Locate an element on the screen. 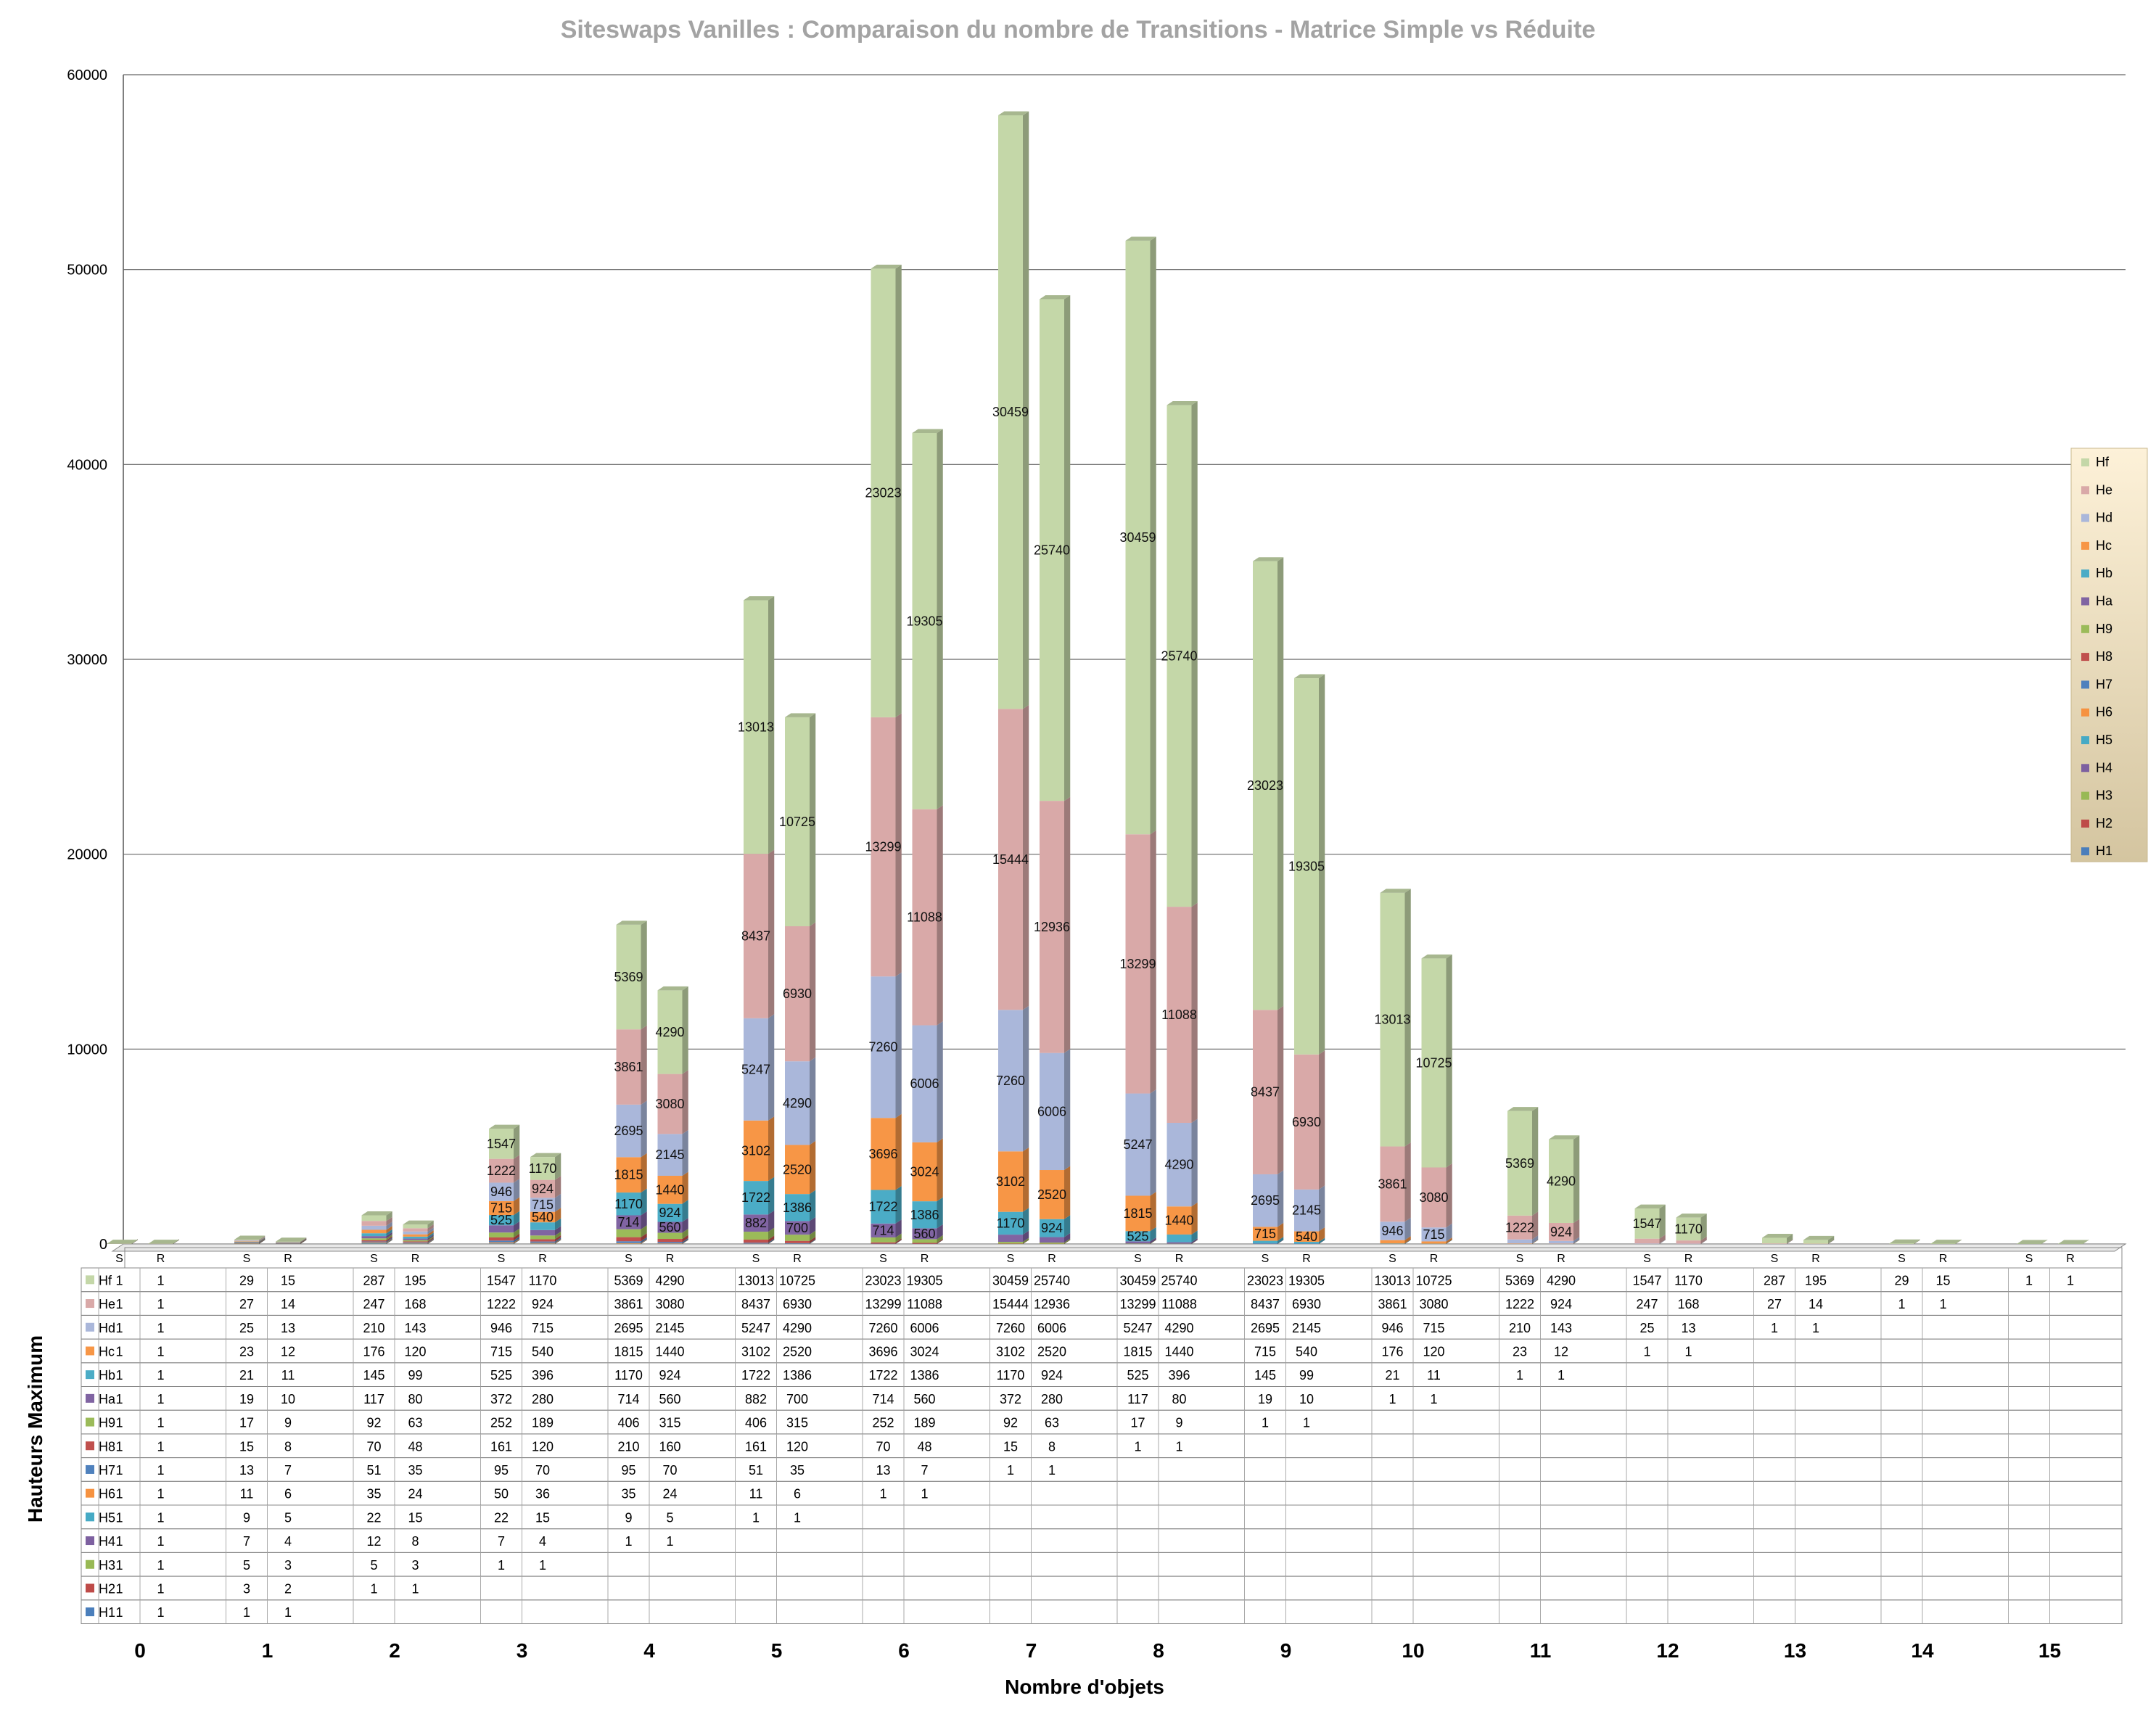 Image resolution: width=2156 pixels, height=1714 pixels. table-cell: 715 is located at coordinates (1433, 1328).